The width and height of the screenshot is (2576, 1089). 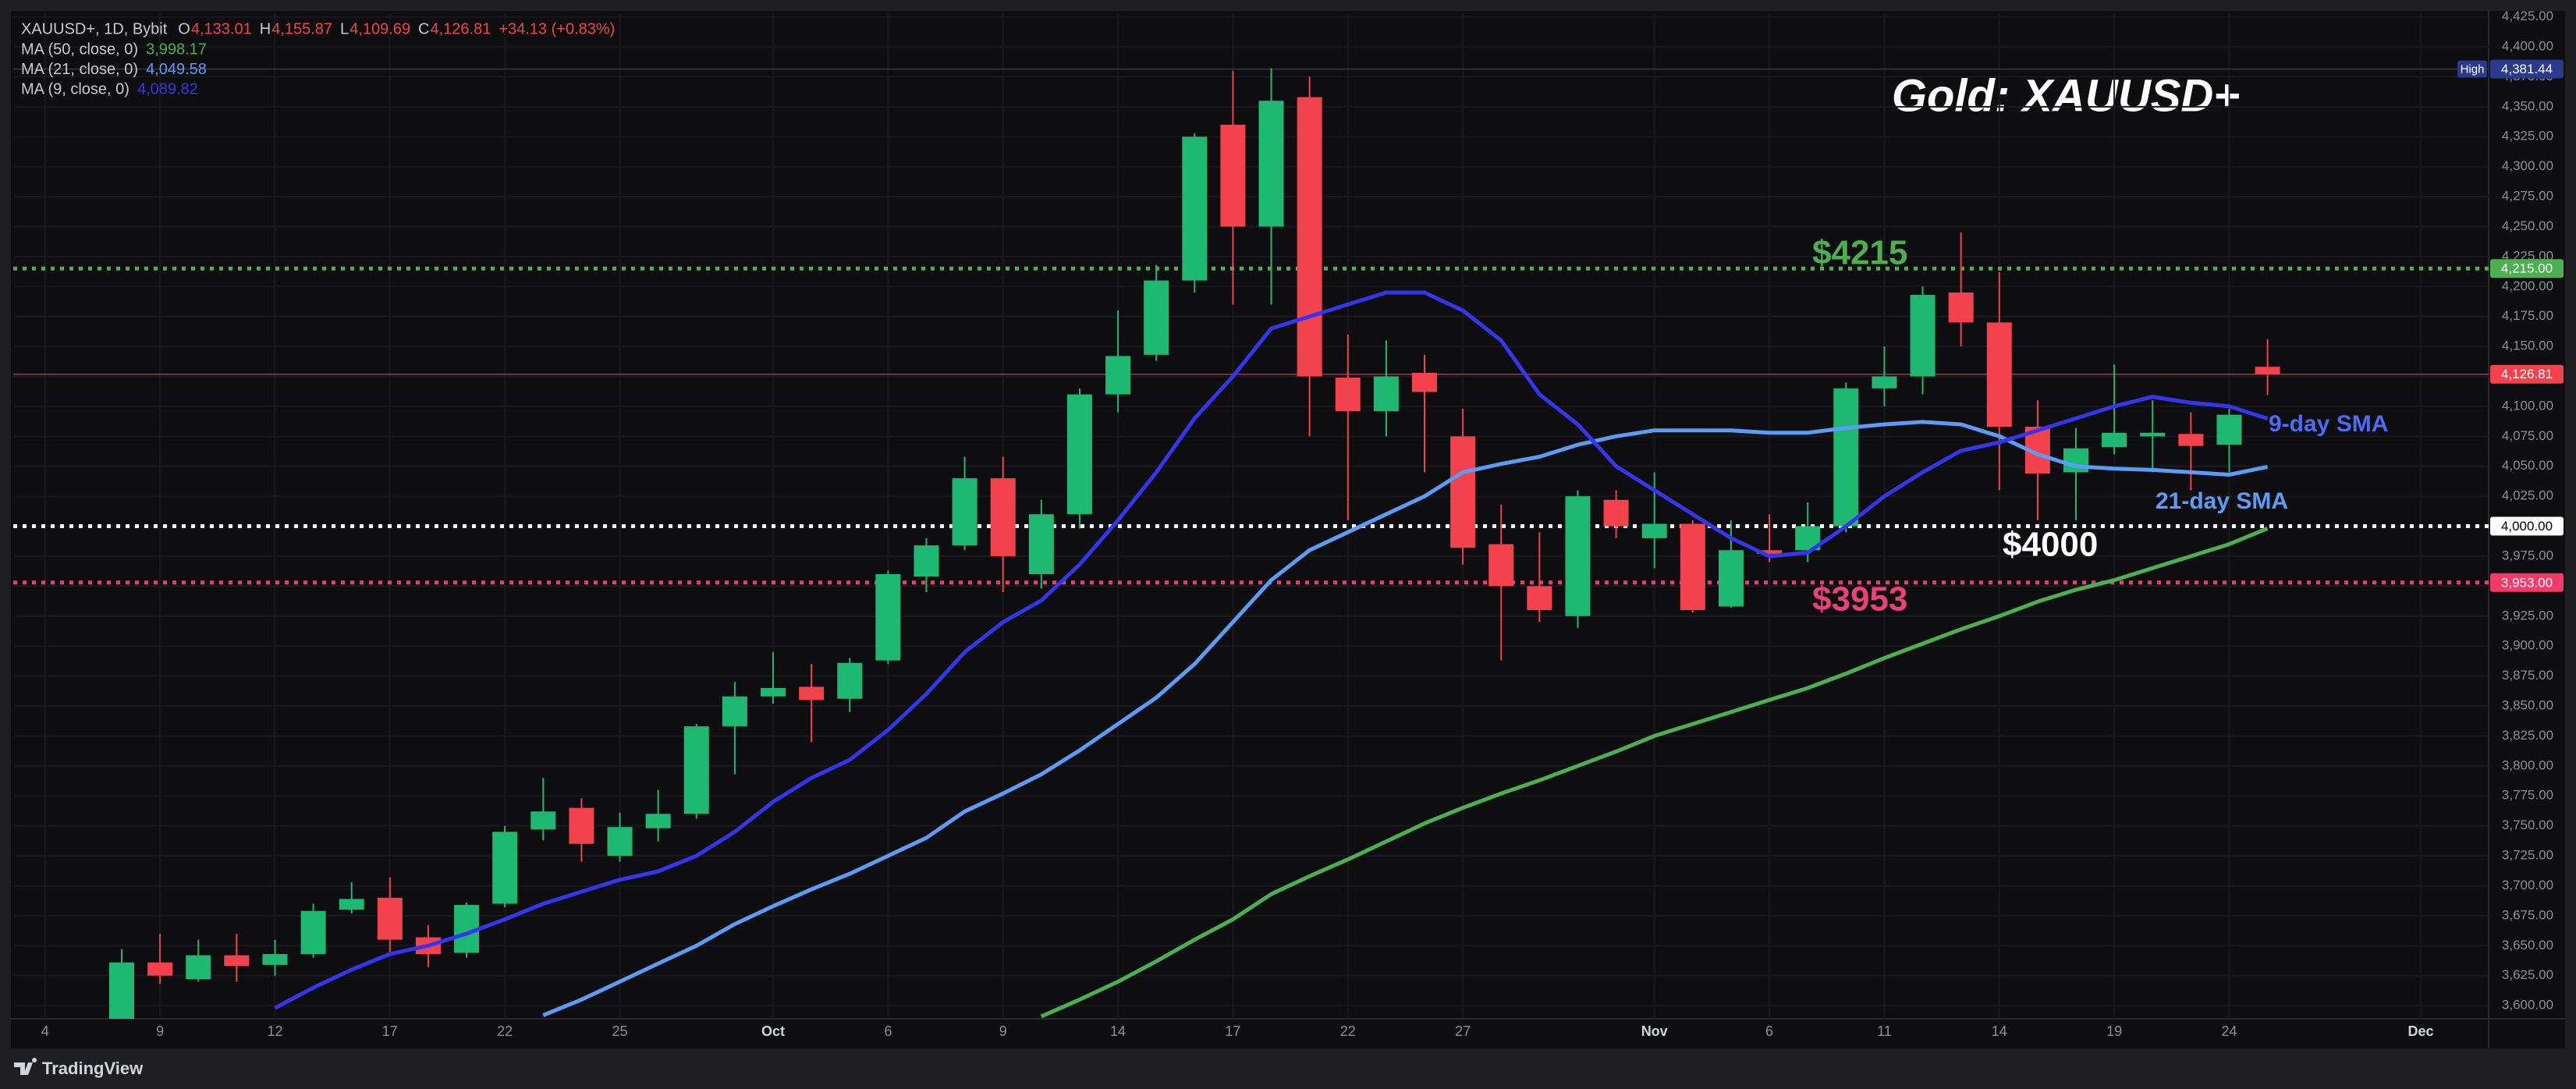 What do you see at coordinates (2527, 615) in the screenshot?
I see `y-tick-label: 3,925.00` at bounding box center [2527, 615].